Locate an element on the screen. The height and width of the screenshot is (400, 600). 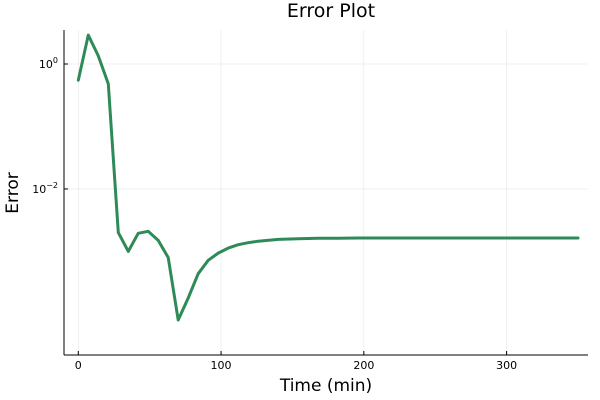
x-tick-label: 200 is located at coordinates (363, 365).